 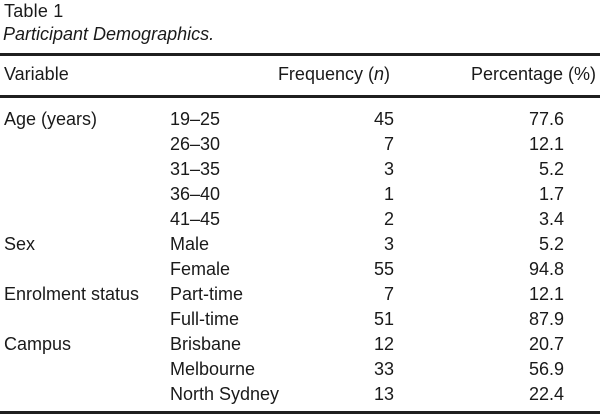 What do you see at coordinates (533, 74) in the screenshot?
I see `header-percentage: Percentage (%)` at bounding box center [533, 74].